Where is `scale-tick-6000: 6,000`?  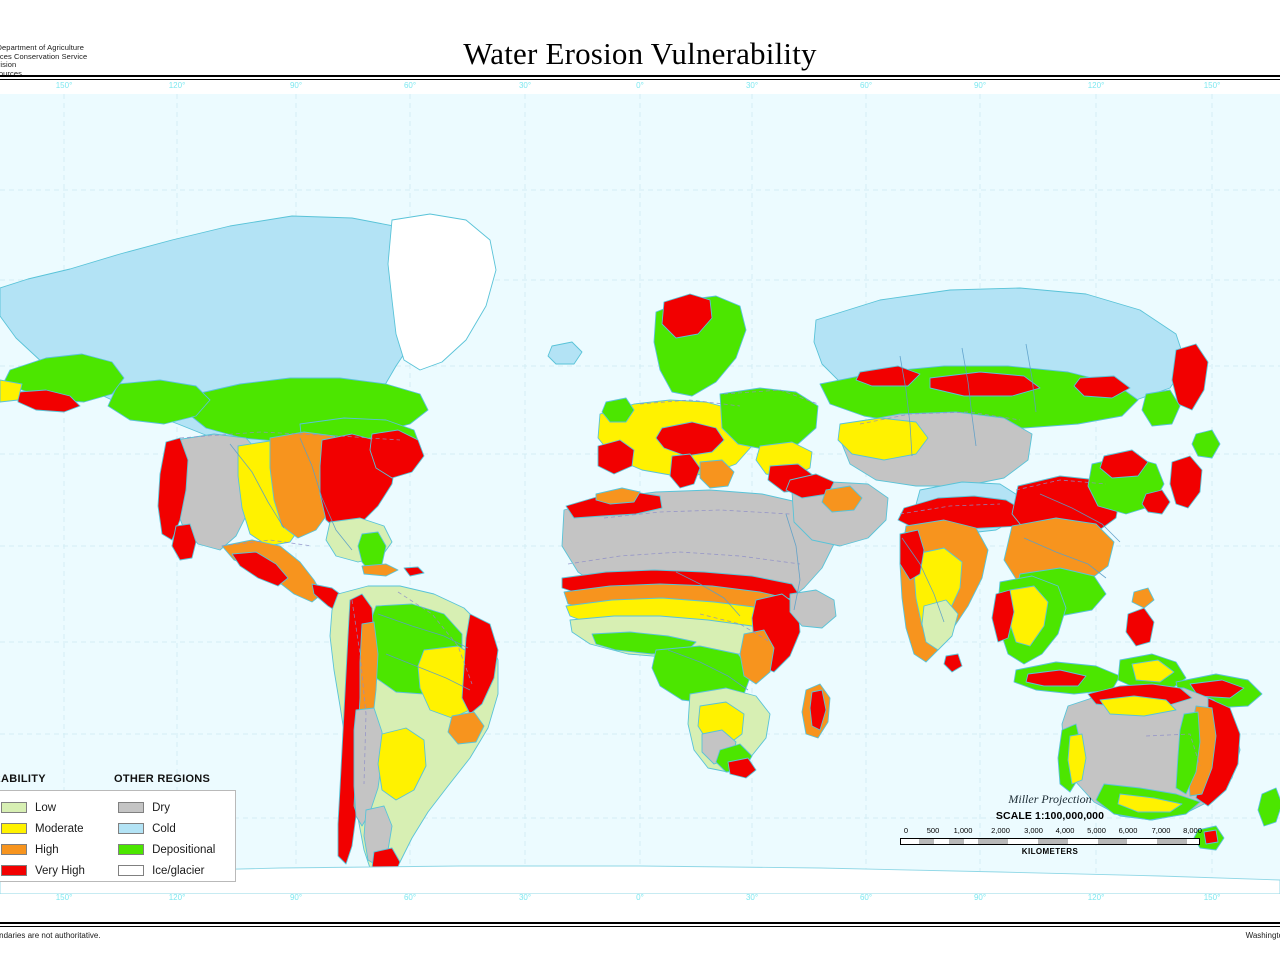 scale-tick-6000: 6,000 is located at coordinates (1128, 830).